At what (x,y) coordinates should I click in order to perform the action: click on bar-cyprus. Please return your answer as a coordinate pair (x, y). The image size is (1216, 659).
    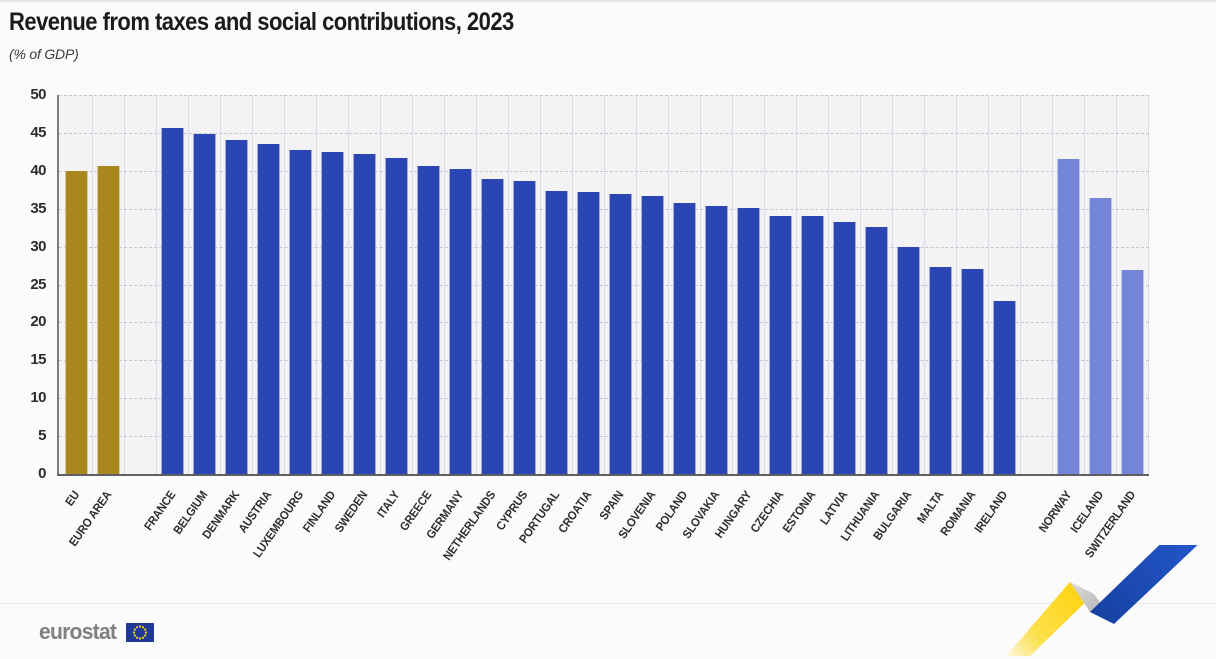
    Looking at the image, I should click on (524, 327).